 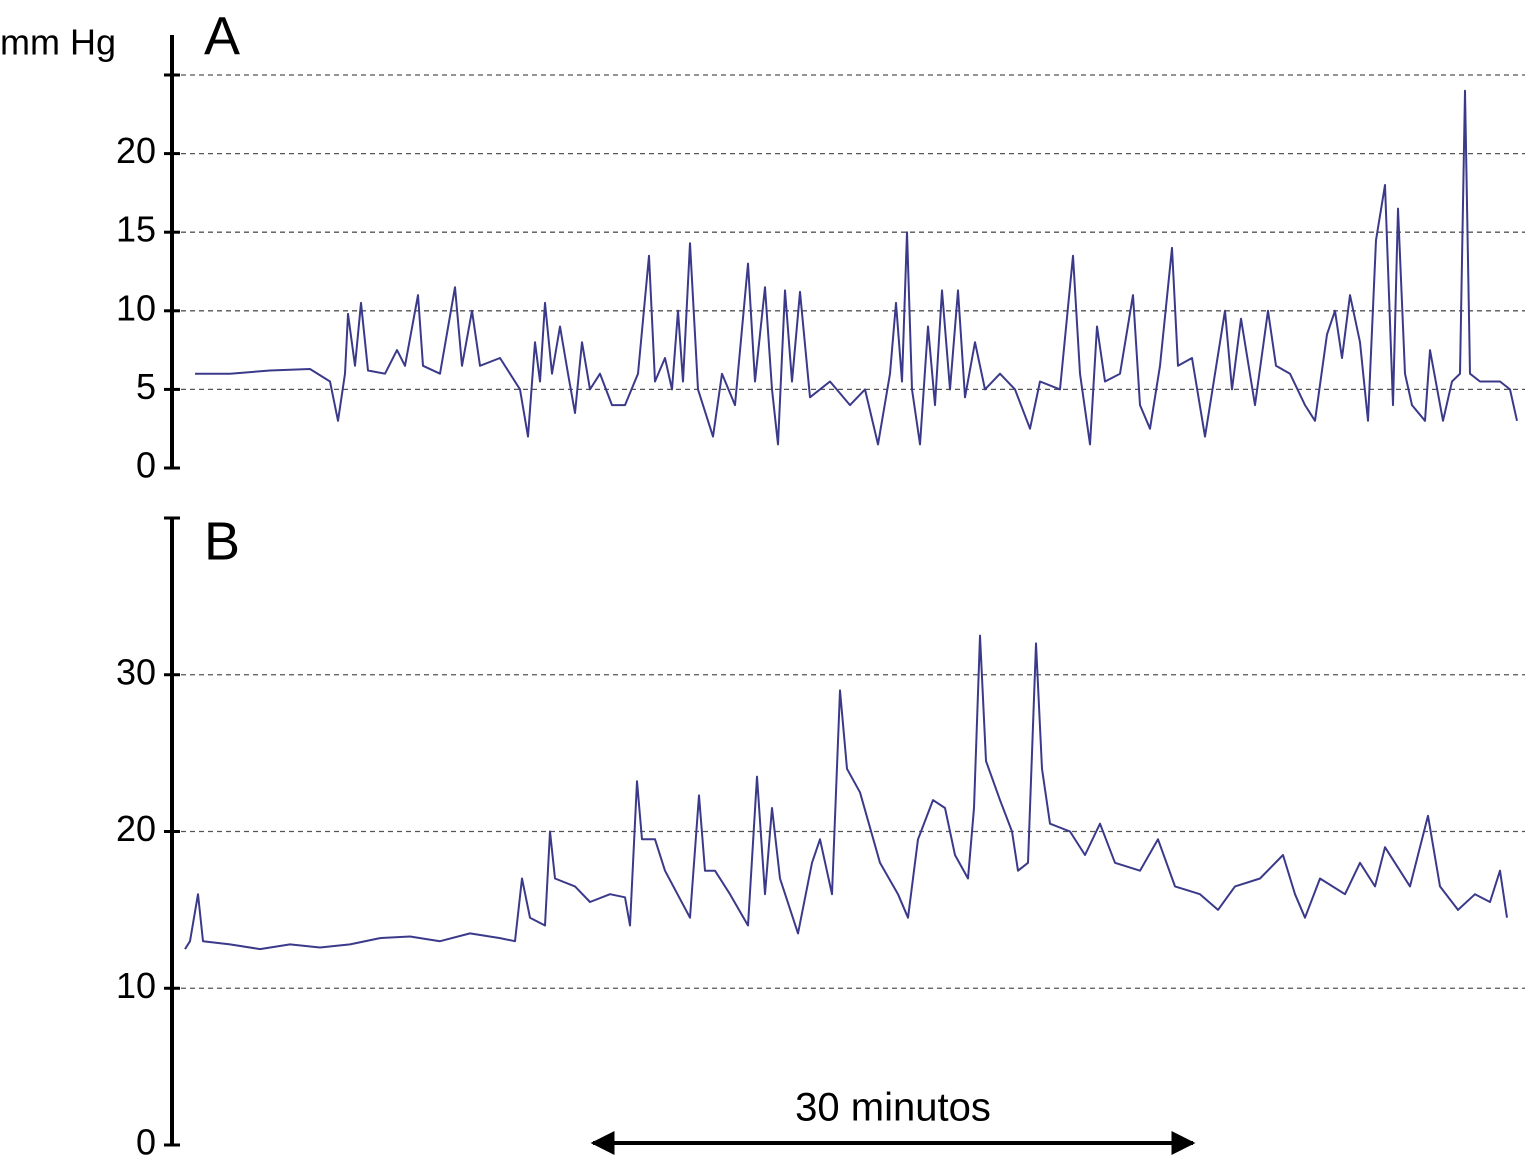 I want to click on y-axis-label: mm Hg, so click(x=58, y=42).